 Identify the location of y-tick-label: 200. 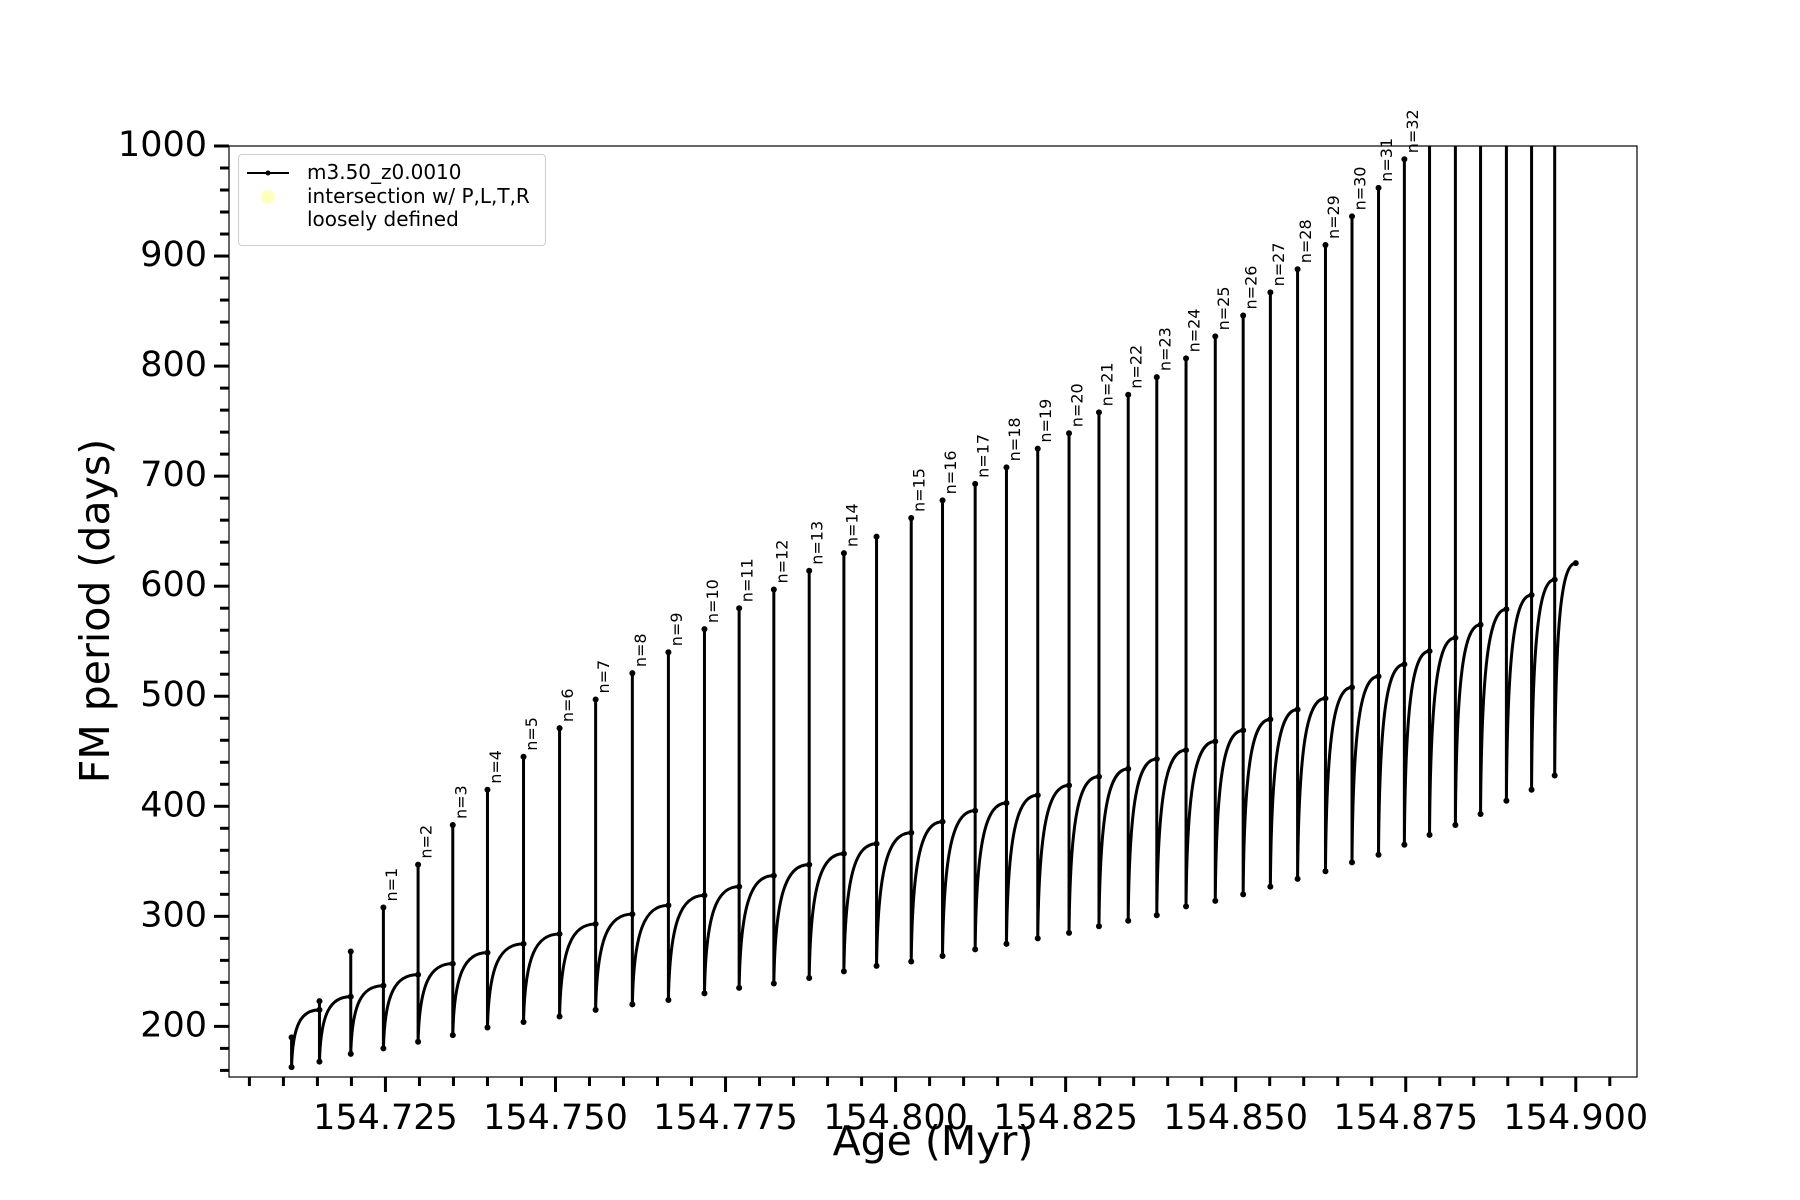
(173, 1025).